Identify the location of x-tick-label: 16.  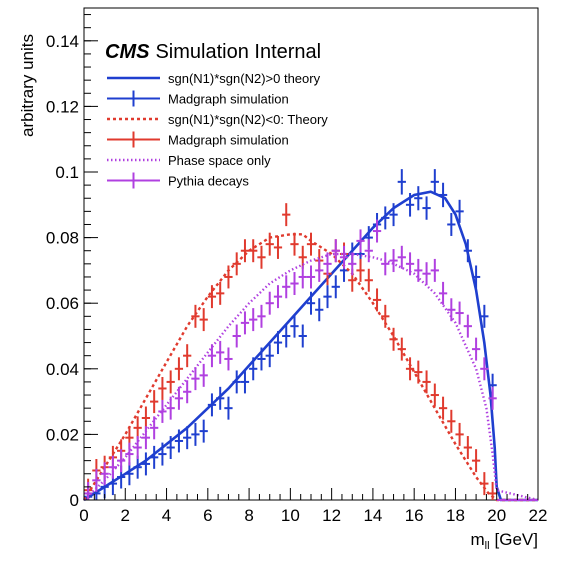
(414, 515).